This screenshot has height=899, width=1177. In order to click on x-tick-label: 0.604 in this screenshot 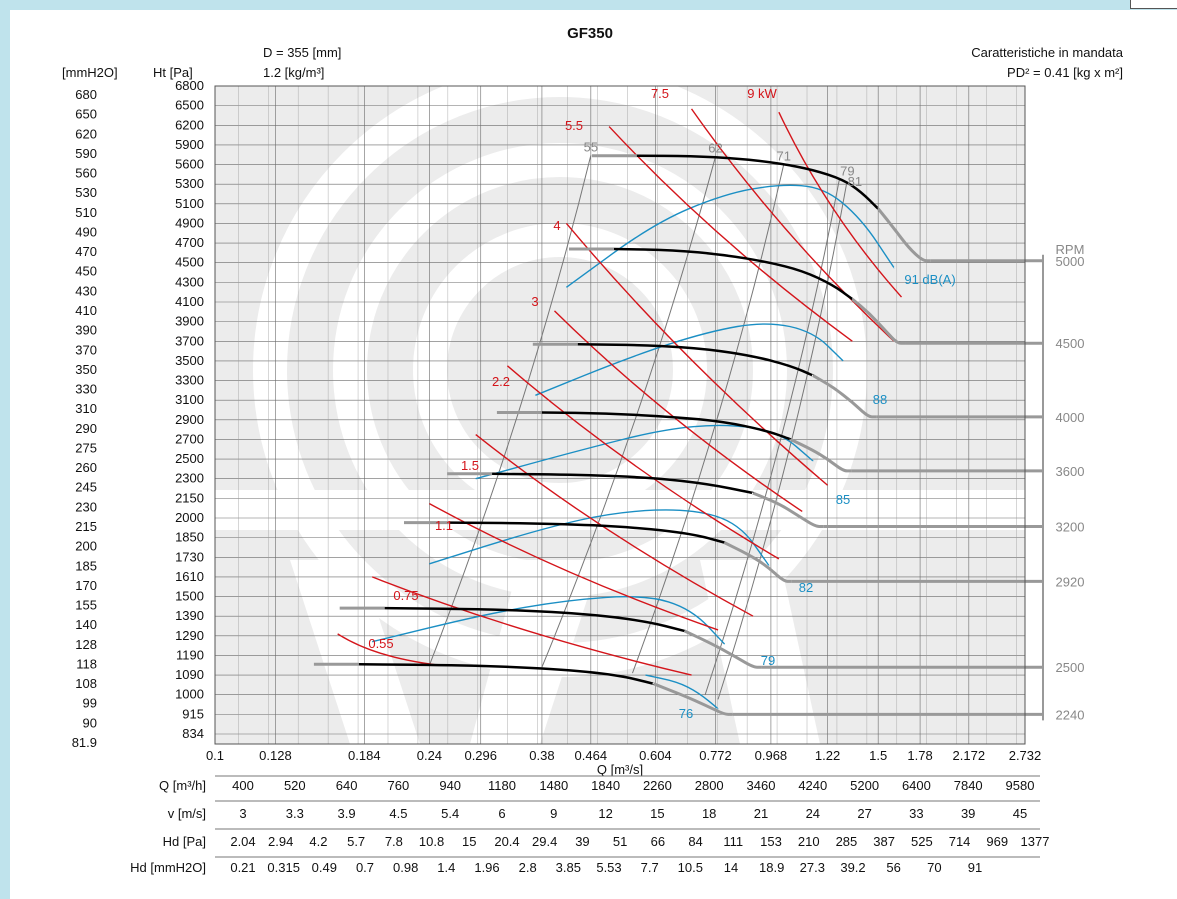, I will do `click(655, 755)`.